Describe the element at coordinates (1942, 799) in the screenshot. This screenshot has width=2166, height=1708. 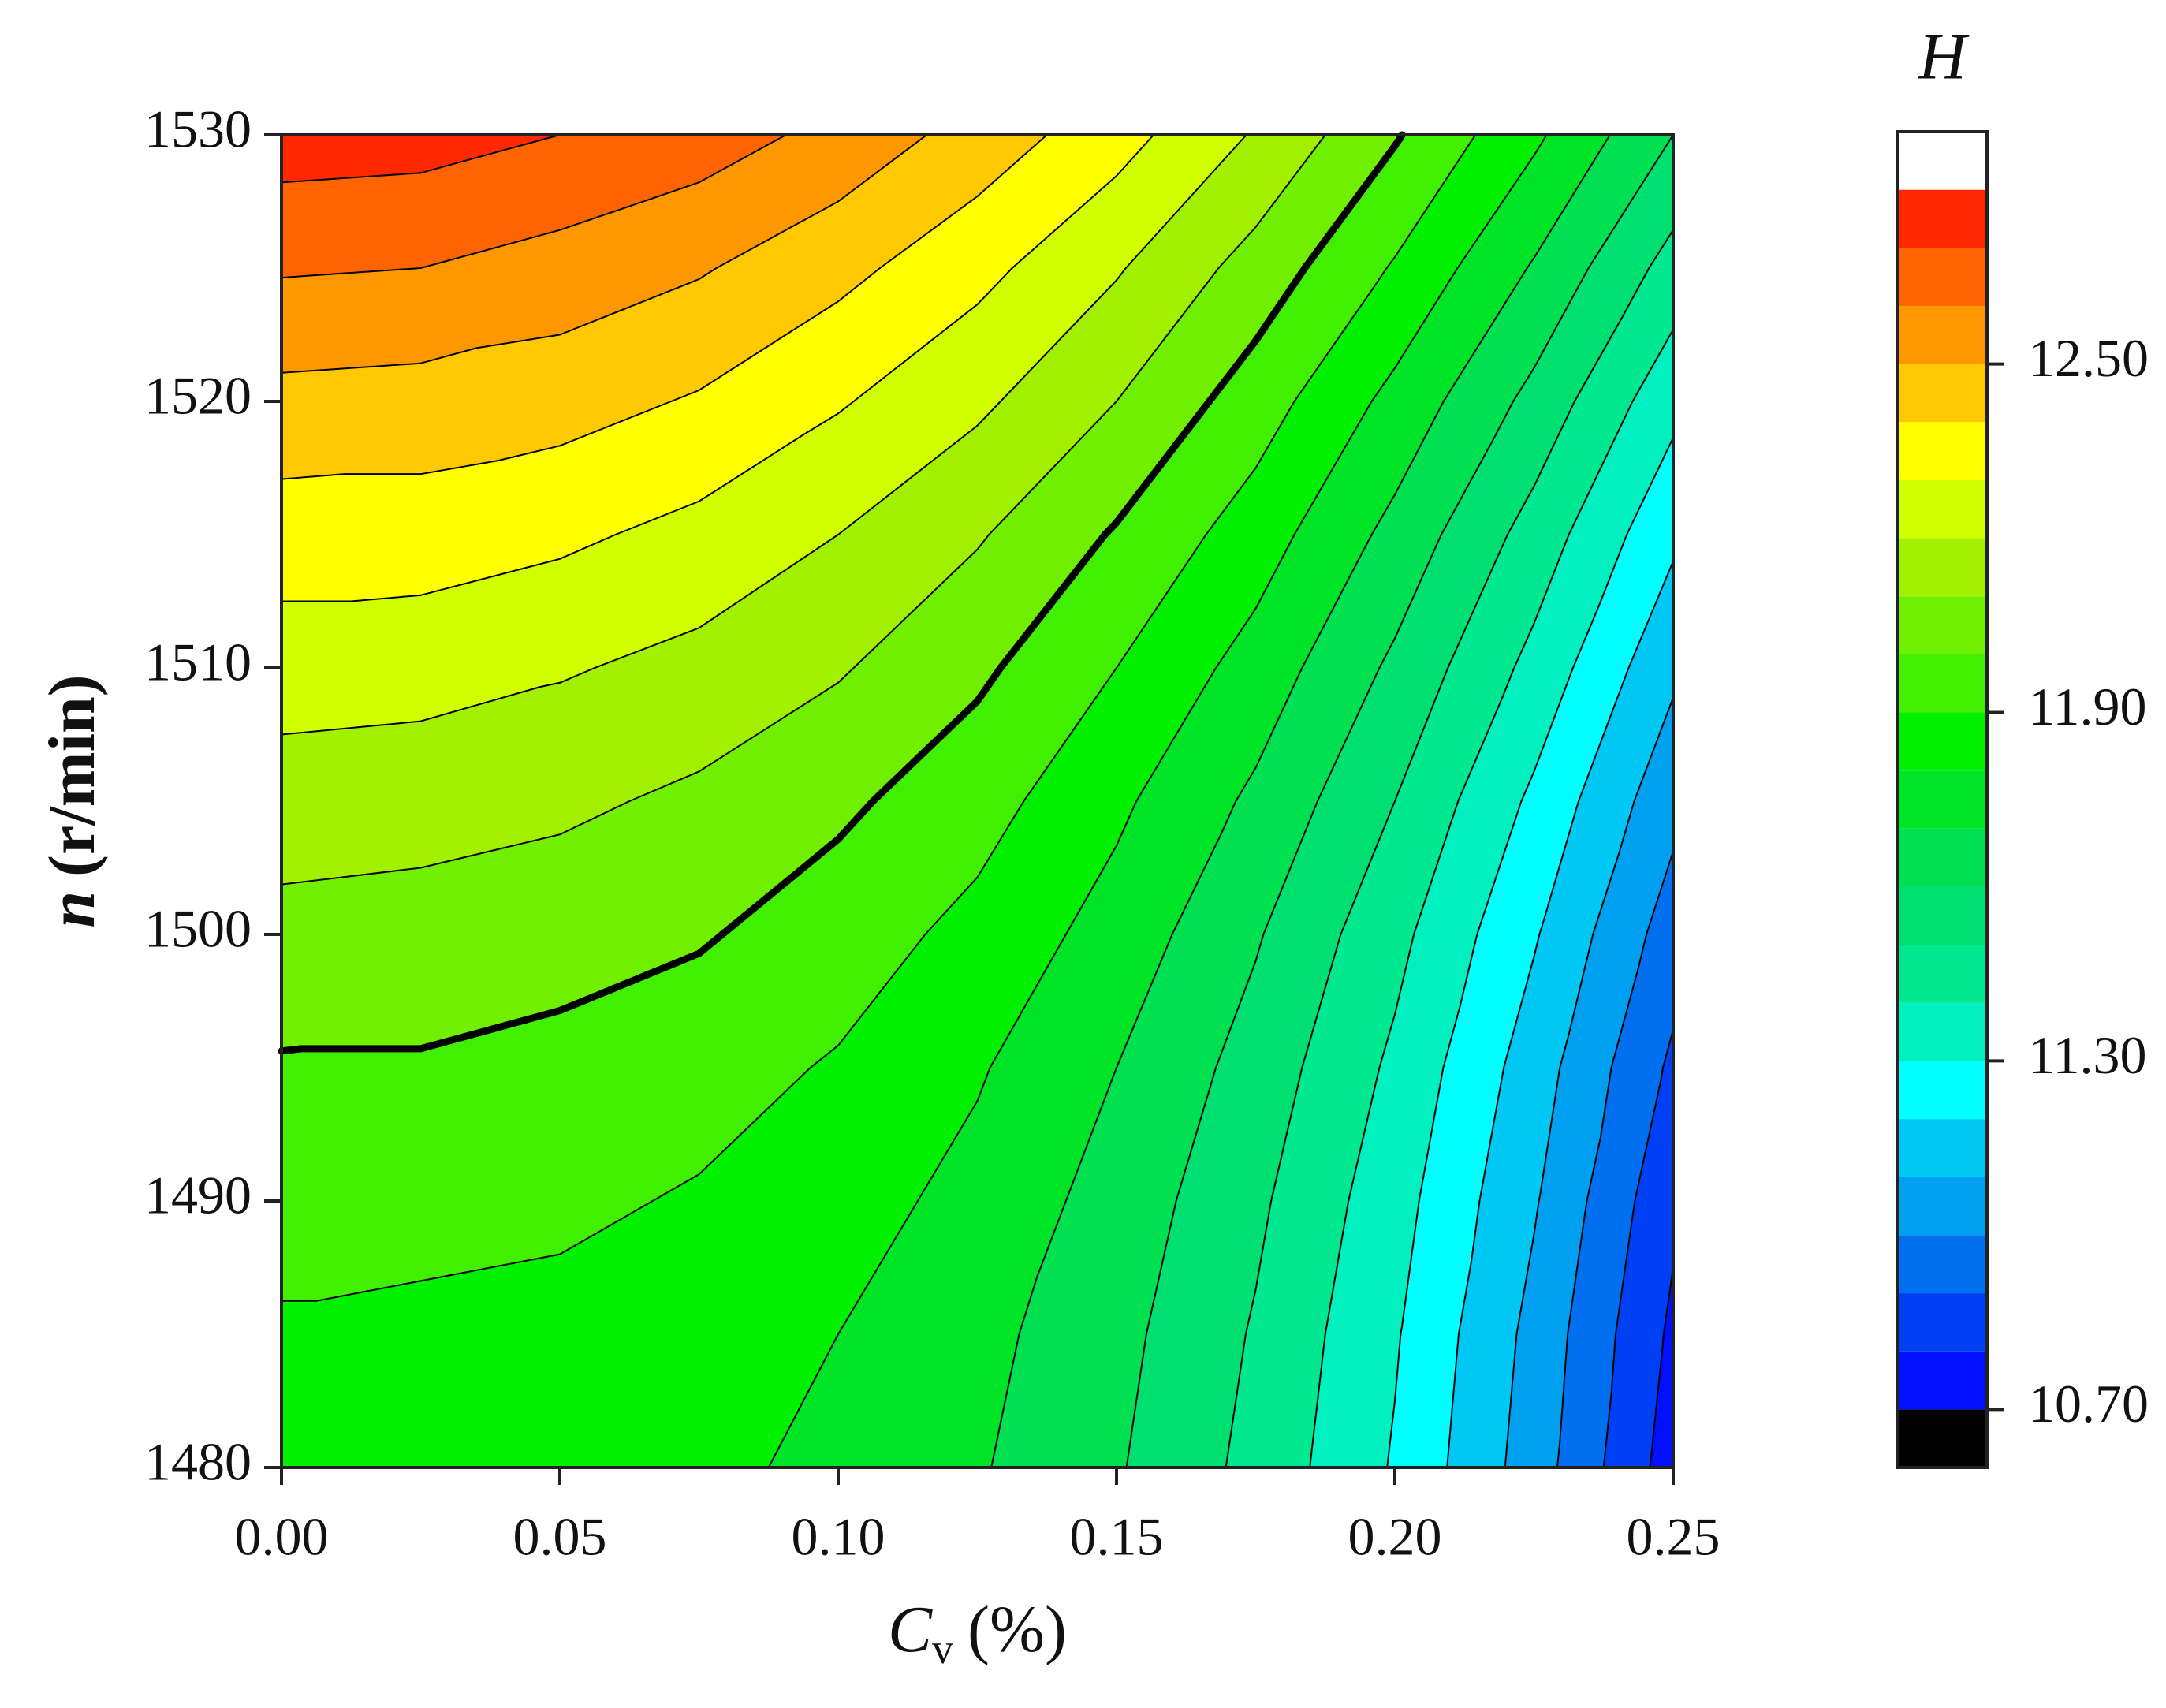
I see `colorbar-frame` at that location.